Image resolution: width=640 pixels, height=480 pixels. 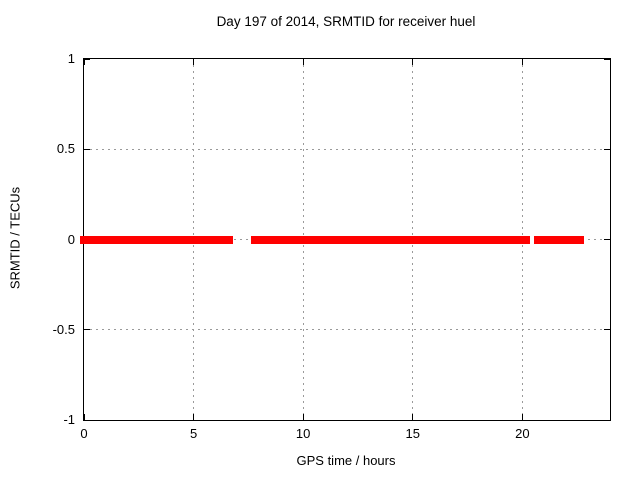 I want to click on x-axis-label: GPS time / hours, so click(x=346, y=460).